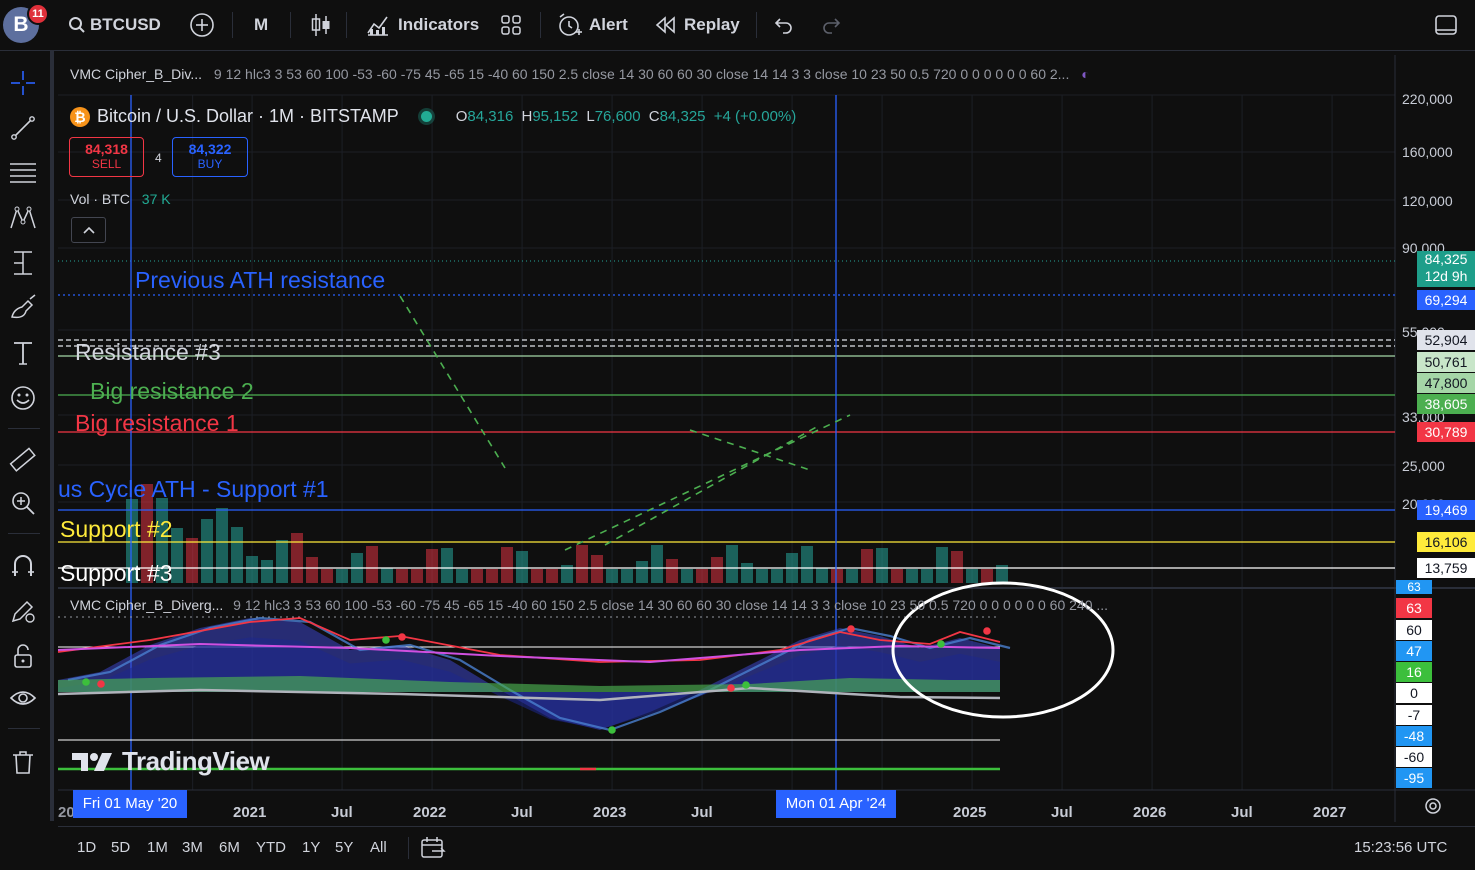 This screenshot has height=870, width=1475. What do you see at coordinates (665, 25) in the screenshot?
I see `rewind-icon` at bounding box center [665, 25].